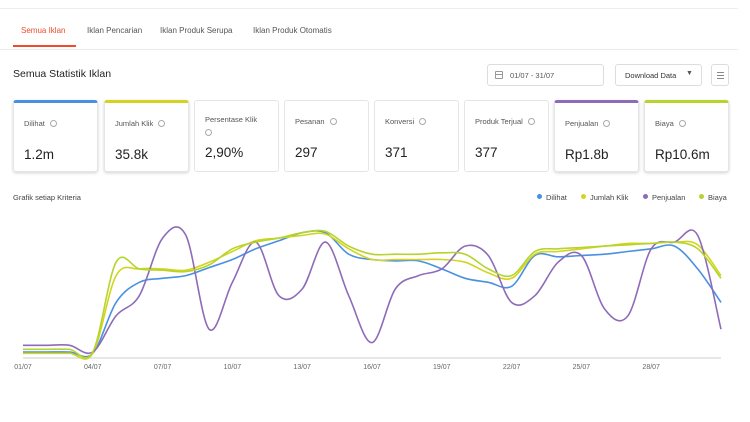 The image size is (750, 422). I want to click on legend-label: Biaya, so click(717, 197).